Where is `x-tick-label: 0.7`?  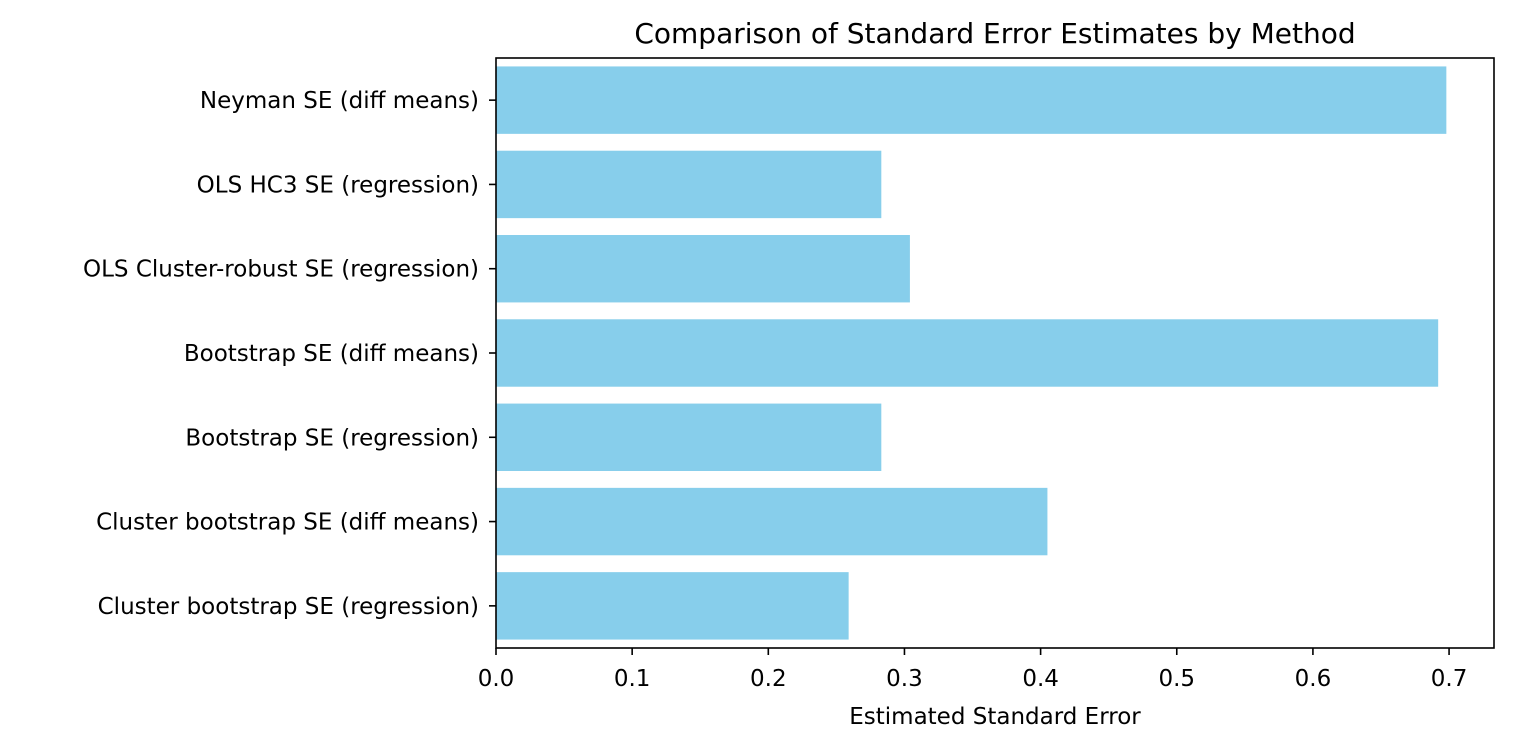
x-tick-label: 0.7 is located at coordinates (1449, 679).